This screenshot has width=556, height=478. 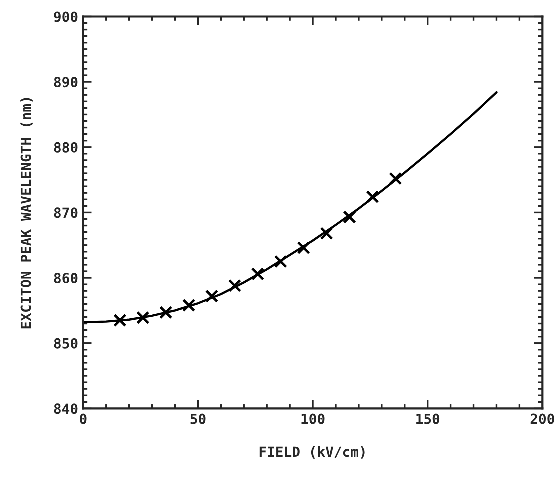 I want to click on y-tick-label: 870, so click(x=66, y=213).